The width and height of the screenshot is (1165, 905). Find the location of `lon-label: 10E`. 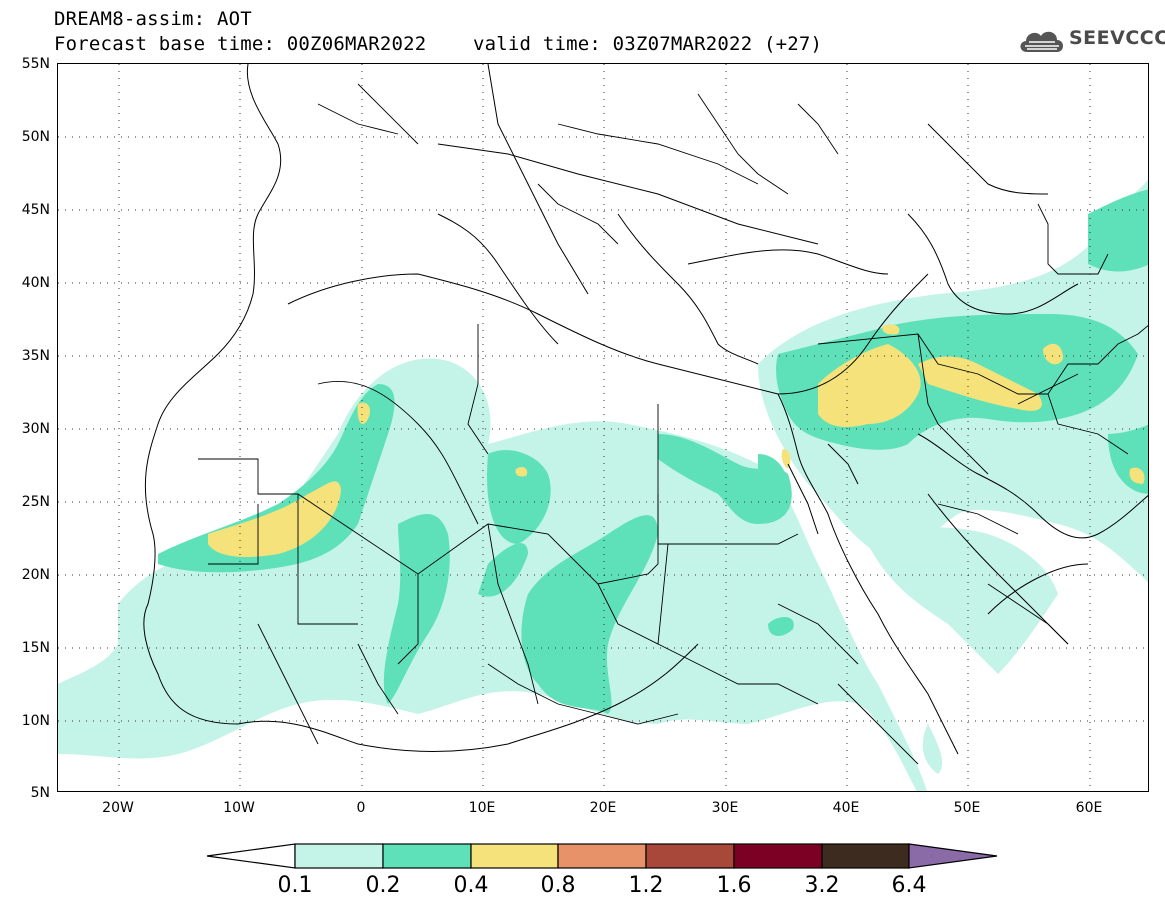

lon-label: 10E is located at coordinates (482, 808).